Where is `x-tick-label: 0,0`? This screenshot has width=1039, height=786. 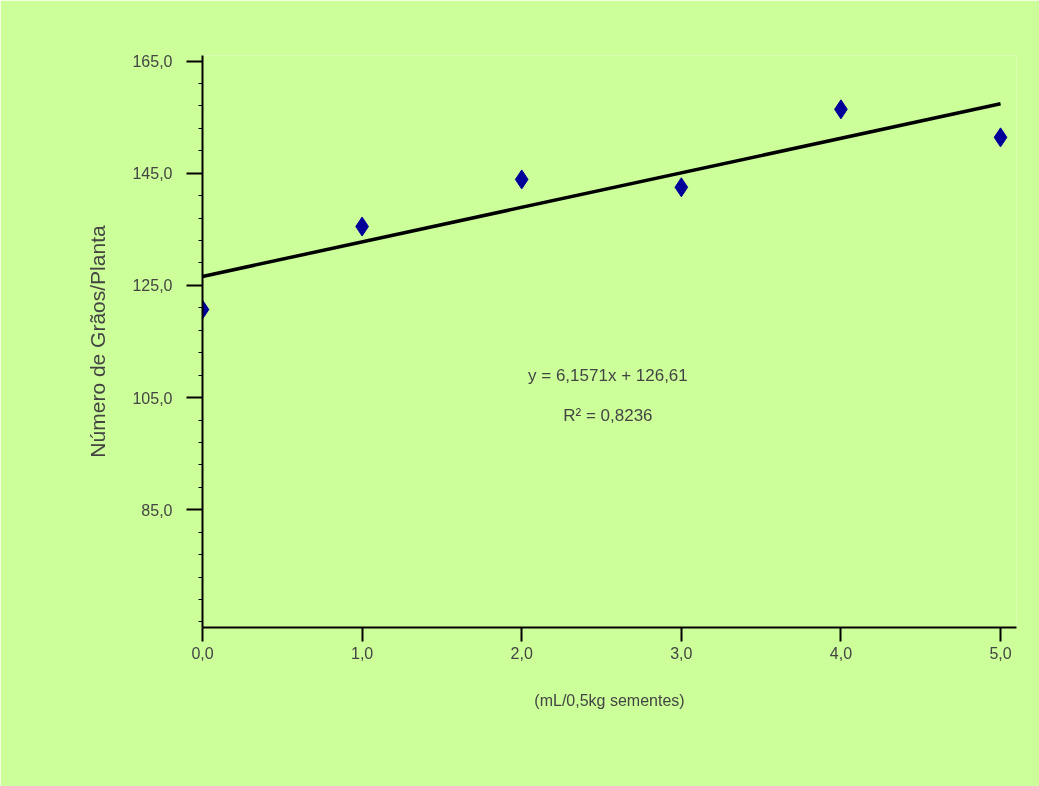 x-tick-label: 0,0 is located at coordinates (202, 653).